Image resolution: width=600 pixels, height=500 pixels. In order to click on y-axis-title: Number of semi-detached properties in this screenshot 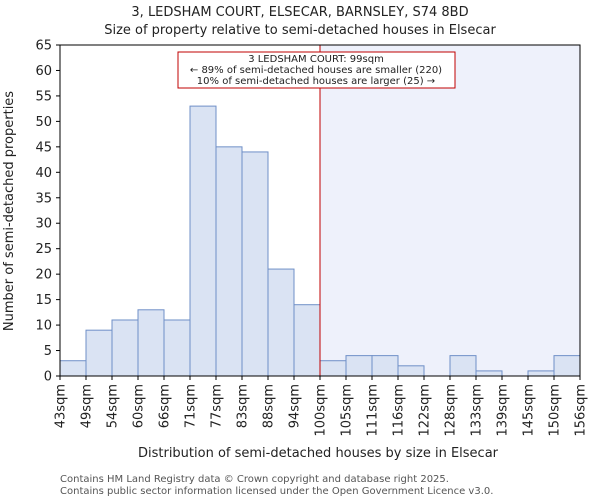, I will do `click(9, 211)`.